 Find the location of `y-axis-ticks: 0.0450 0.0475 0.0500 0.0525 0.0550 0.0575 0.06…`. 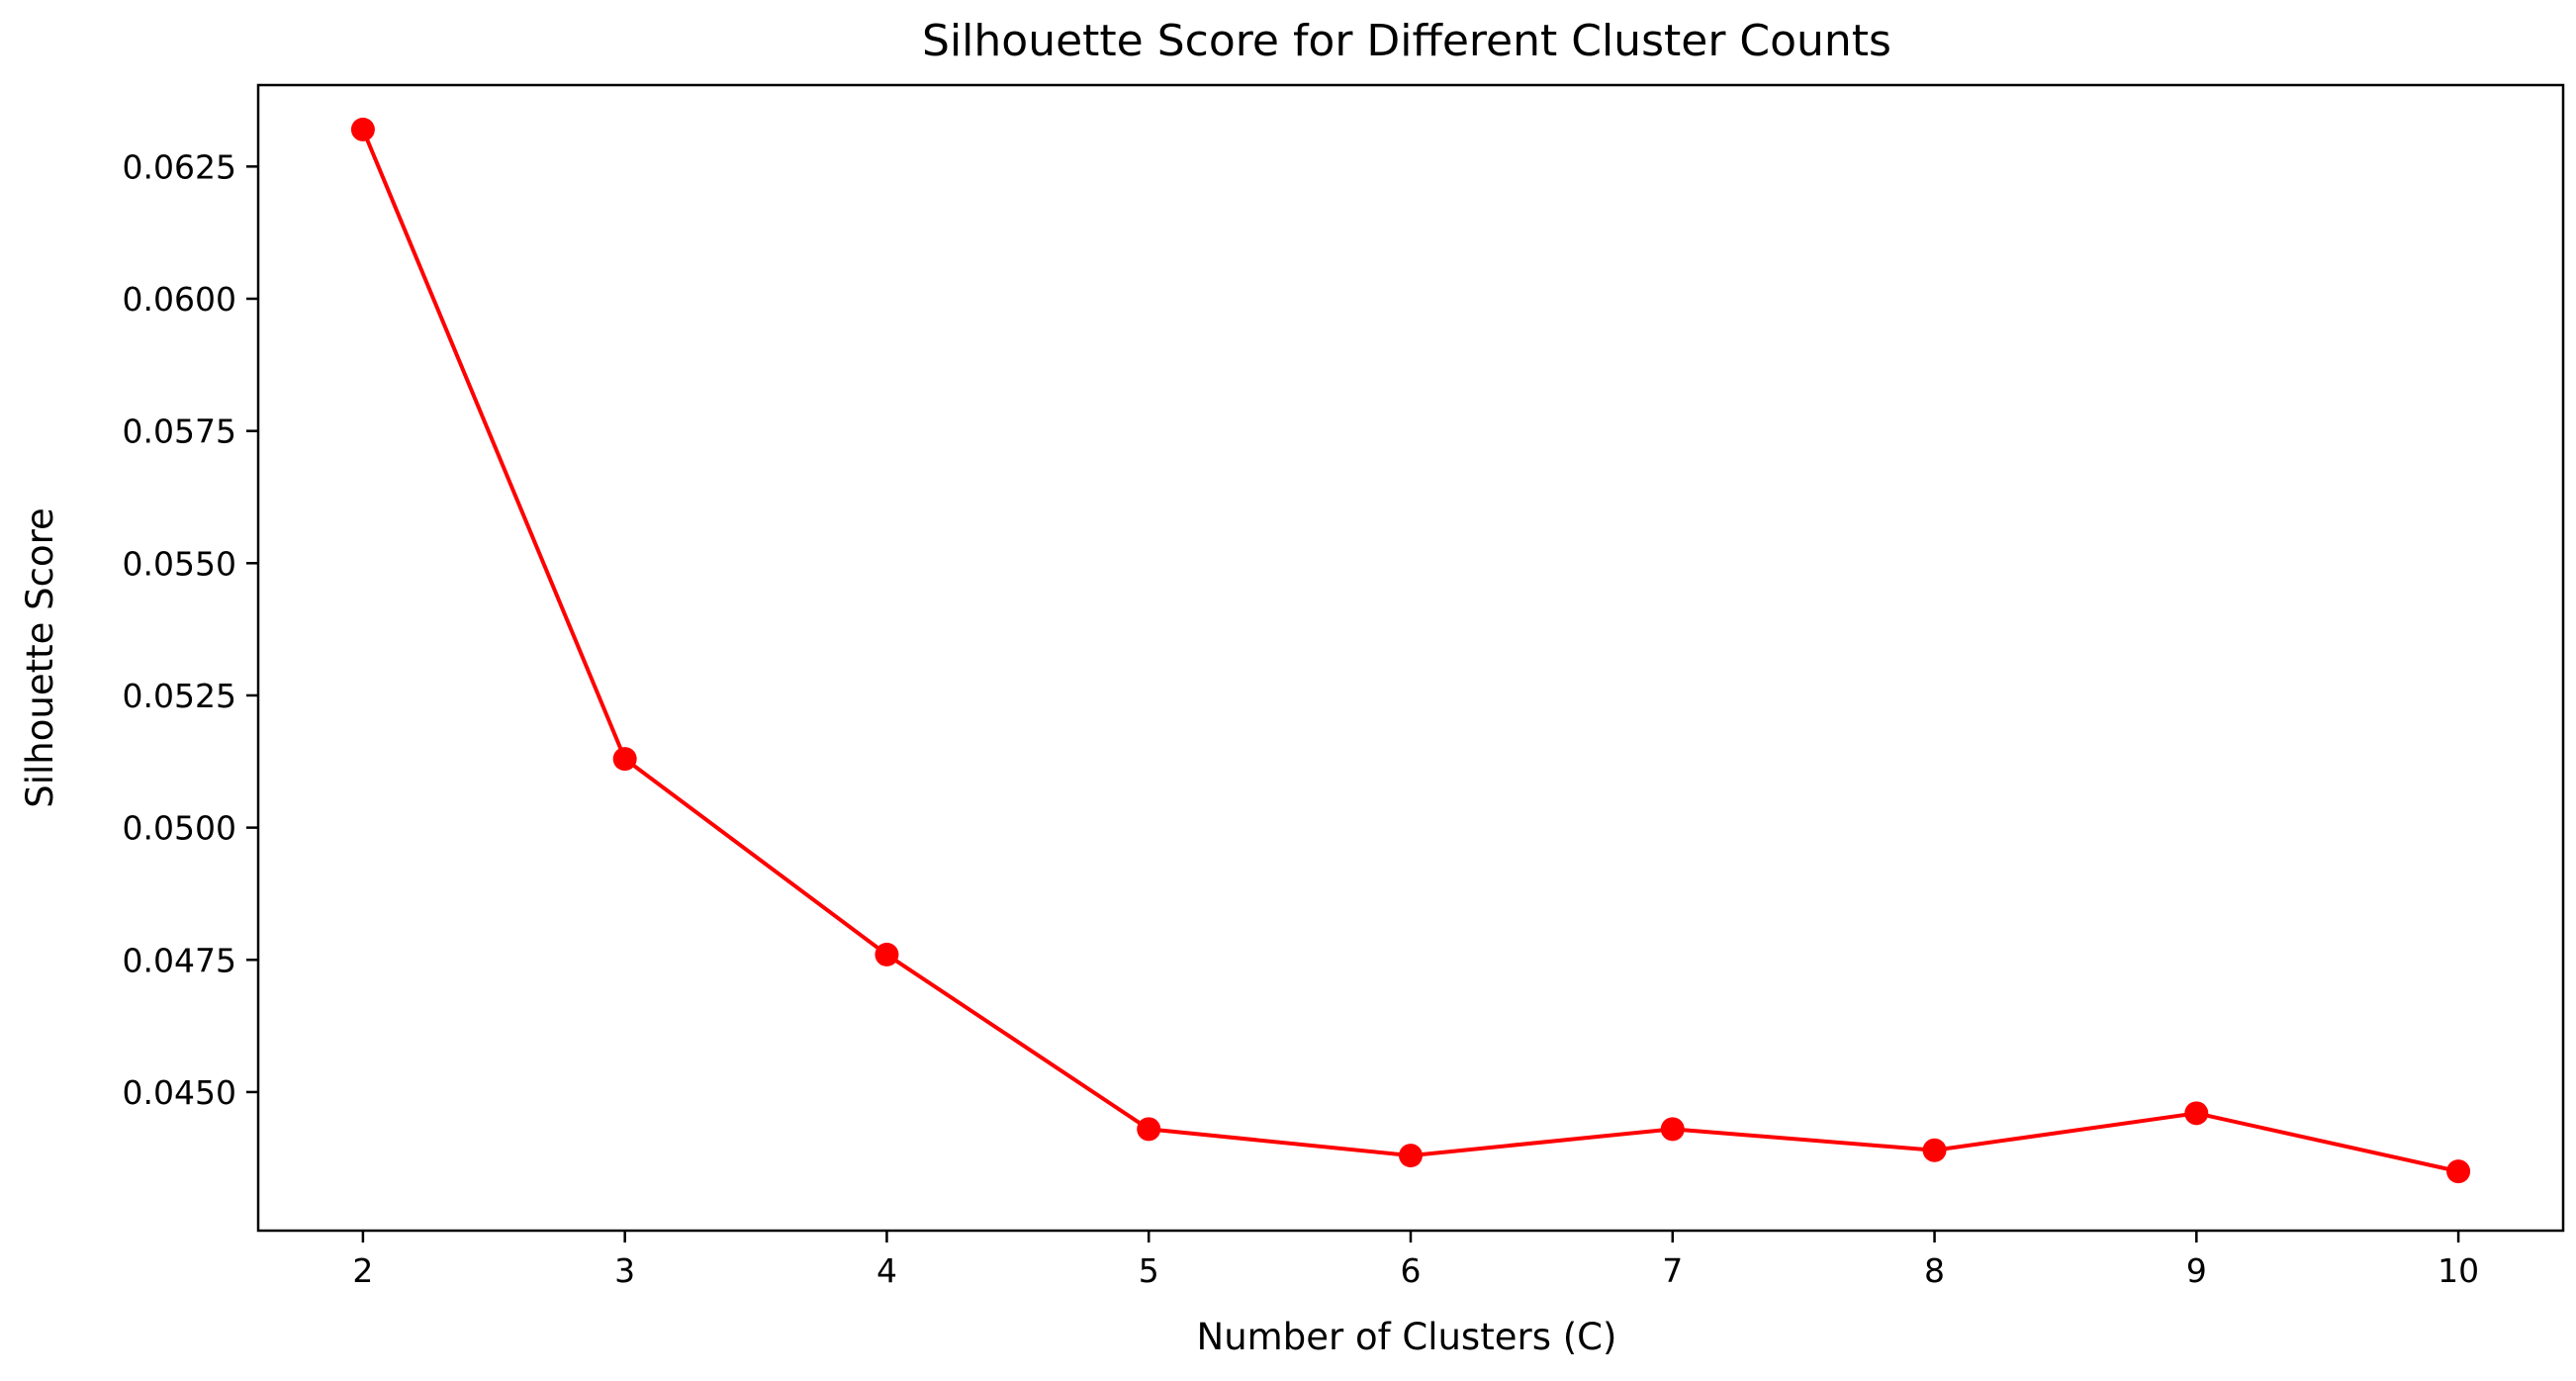

y-axis-ticks: 0.0450 0.0475 0.0500 0.0525 0.0550 0.0575 0.06… is located at coordinates (191, 629).